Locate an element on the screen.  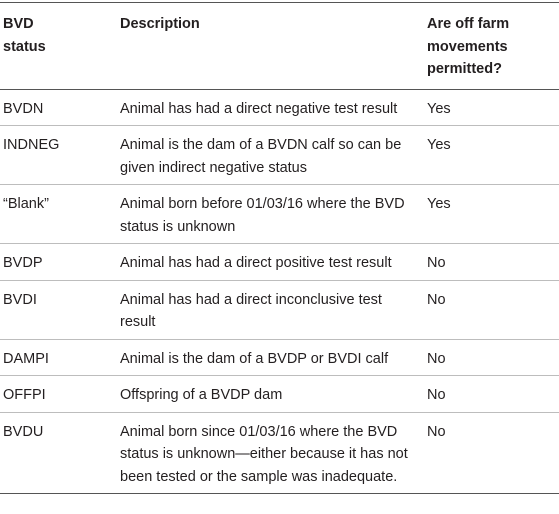
cell-text: DAMPI is located at coordinates (26, 358).